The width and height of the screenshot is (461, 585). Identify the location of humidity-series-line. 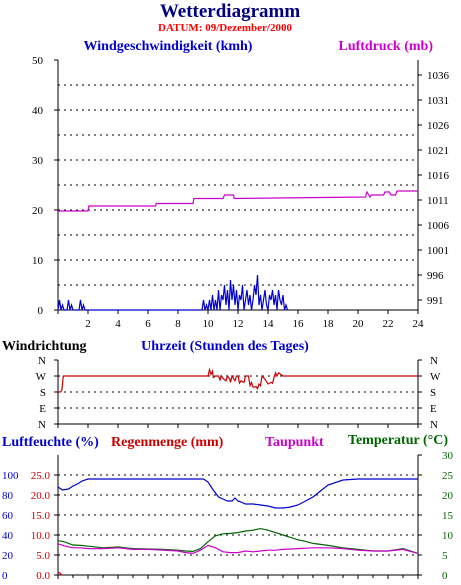
(237, 493).